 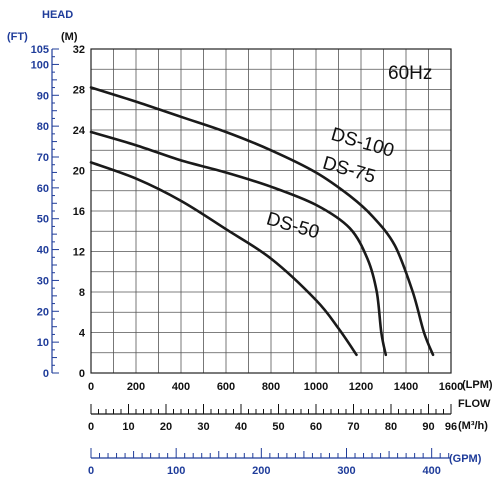 I want to click on x-lpm-tick-label: 0, so click(x=91, y=387).